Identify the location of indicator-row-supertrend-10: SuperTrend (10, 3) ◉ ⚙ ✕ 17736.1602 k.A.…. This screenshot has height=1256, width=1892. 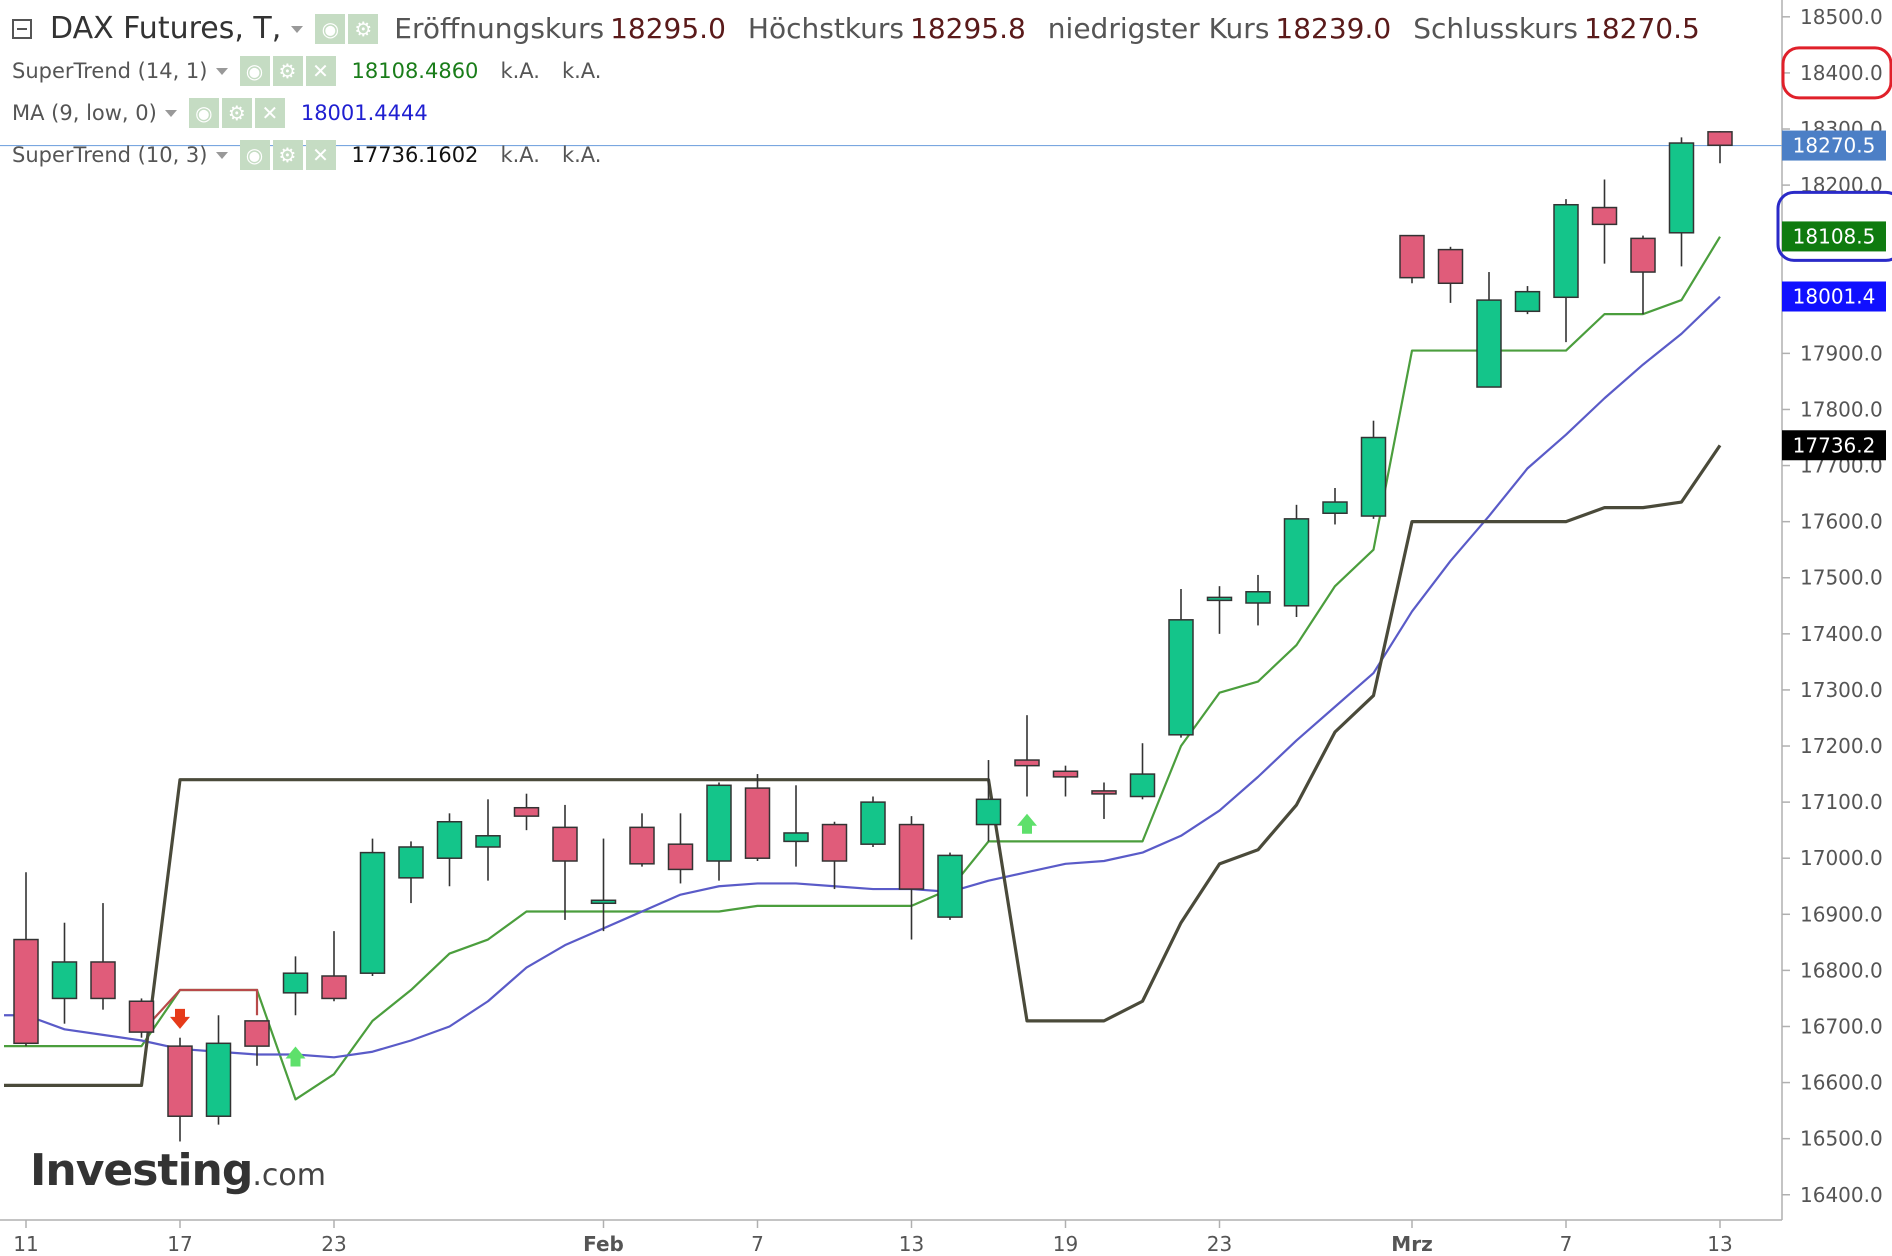
(856, 155).